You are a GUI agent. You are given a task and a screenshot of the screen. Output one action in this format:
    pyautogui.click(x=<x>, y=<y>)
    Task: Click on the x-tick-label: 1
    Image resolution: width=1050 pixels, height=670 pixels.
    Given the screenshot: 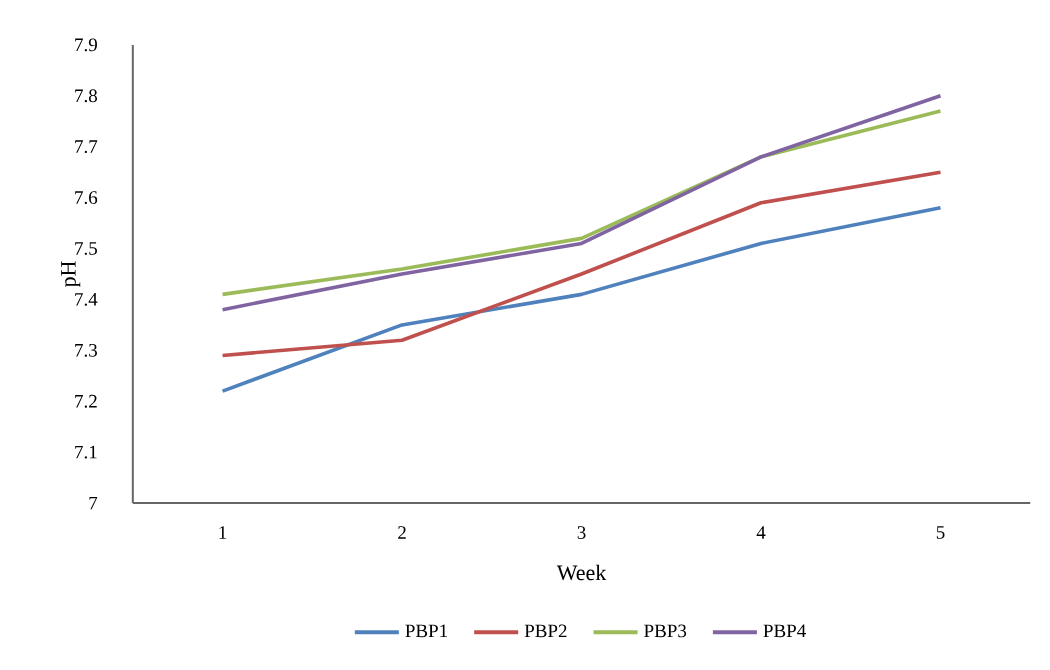 What is the action you would take?
    pyautogui.click(x=223, y=532)
    